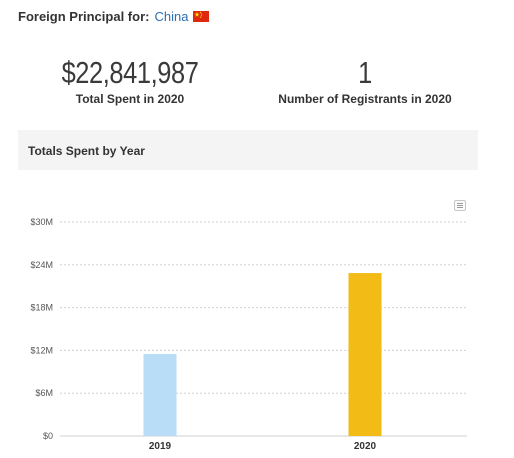 The width and height of the screenshot is (514, 458). I want to click on total-spent-stat: $22,841,987 Total Spent in 2020, so click(130, 80).